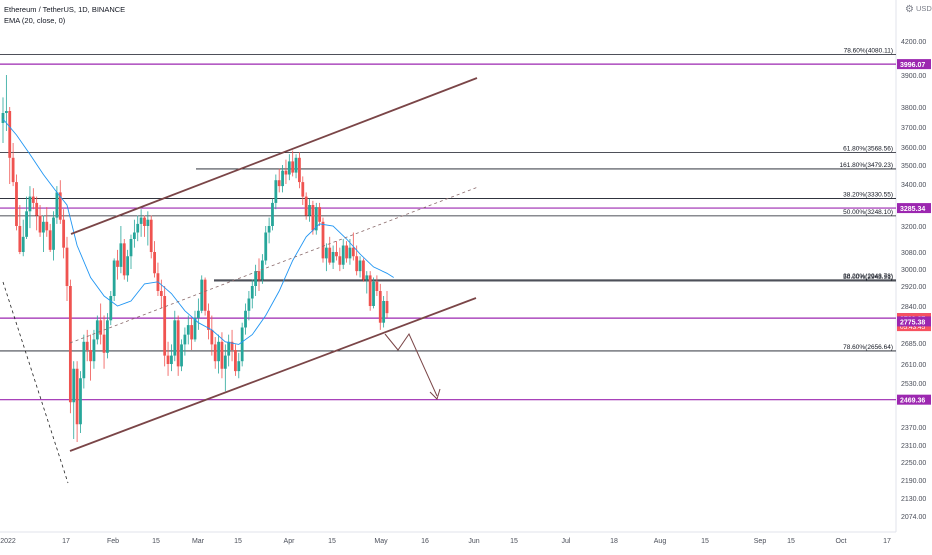 Image resolution: width=932 pixels, height=555 pixels. Describe the element at coordinates (913, 128) in the screenshot. I see `y-tick-label: 3700.00` at that location.